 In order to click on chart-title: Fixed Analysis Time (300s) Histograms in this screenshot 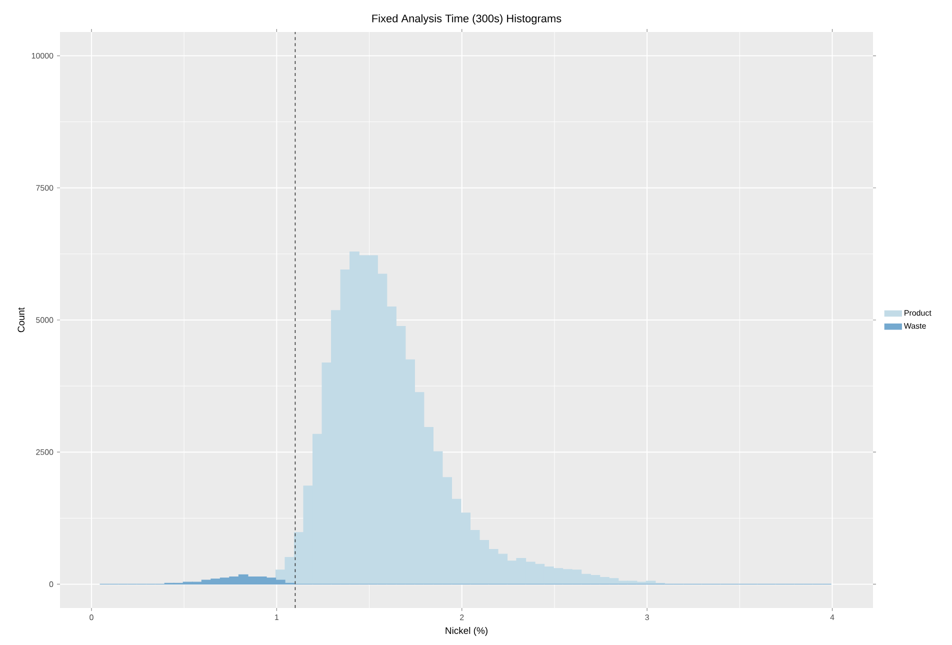, I will do `click(467, 19)`.